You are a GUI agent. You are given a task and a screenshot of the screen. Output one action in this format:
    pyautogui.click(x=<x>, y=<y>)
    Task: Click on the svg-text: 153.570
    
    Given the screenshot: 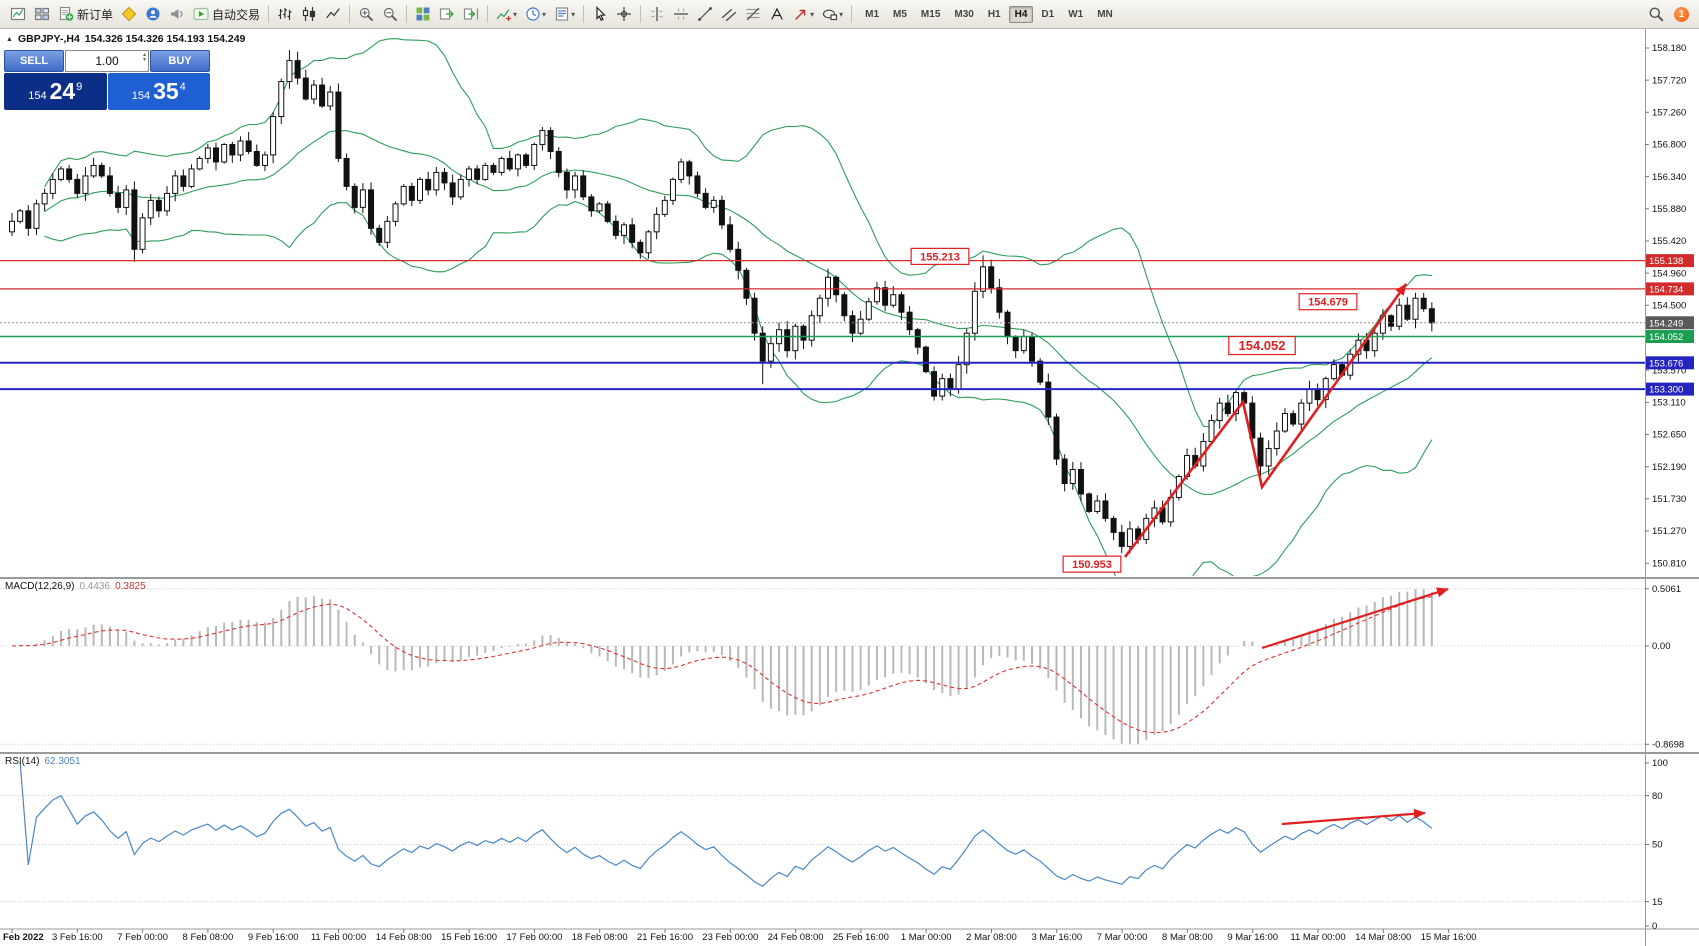 What is the action you would take?
    pyautogui.click(x=1669, y=370)
    